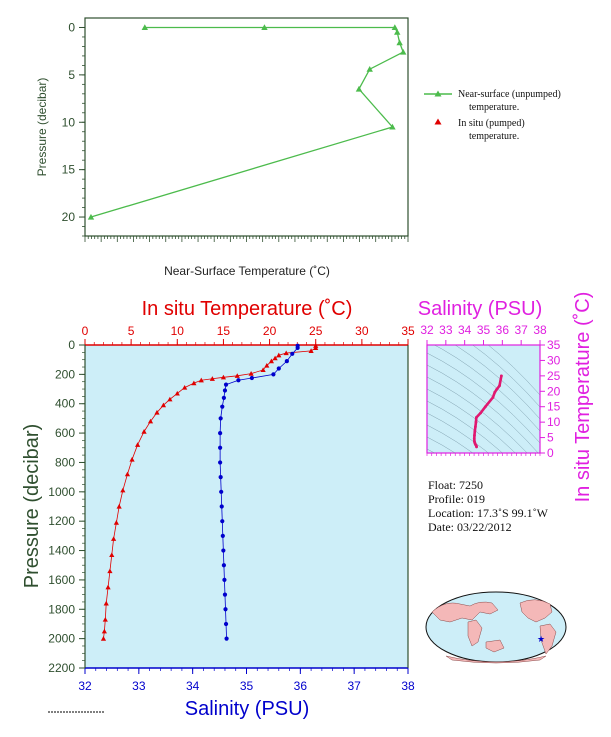 The width and height of the screenshot is (611, 737). I want to click on pressure-tick-label: 400, so click(65, 404).